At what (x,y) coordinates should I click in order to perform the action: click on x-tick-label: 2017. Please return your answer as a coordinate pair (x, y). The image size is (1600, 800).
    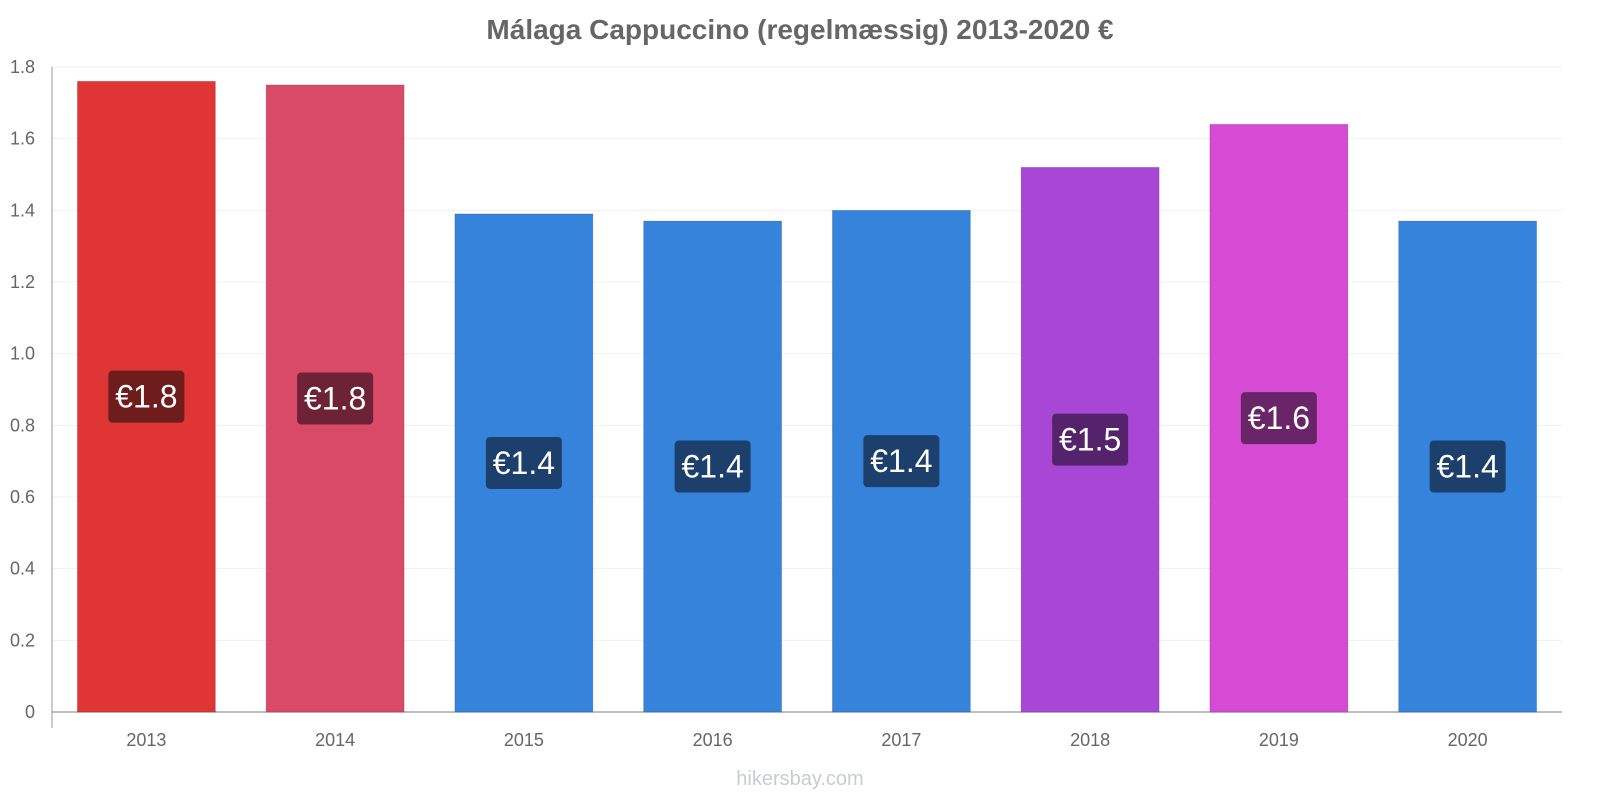
    Looking at the image, I should click on (901, 740).